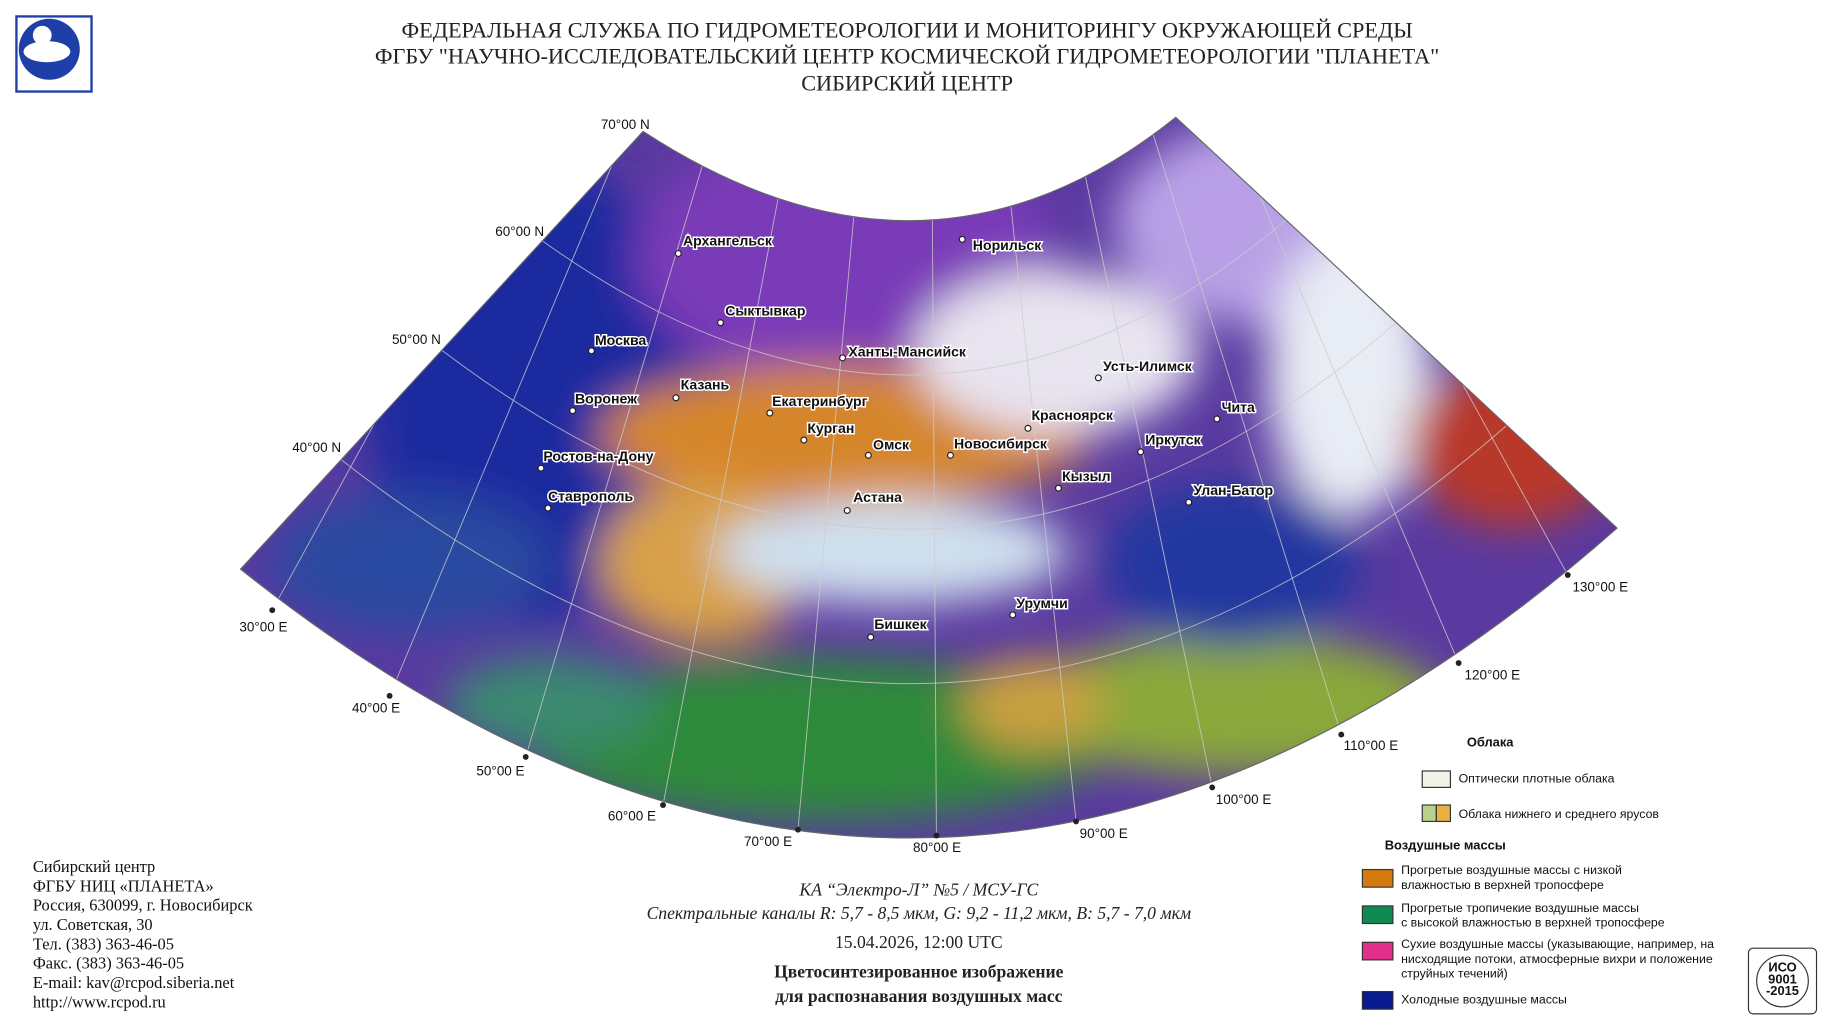 This screenshot has height=1035, width=1840. What do you see at coordinates (632, 815) in the screenshot?
I see `lon-label: 60°00 E` at bounding box center [632, 815].